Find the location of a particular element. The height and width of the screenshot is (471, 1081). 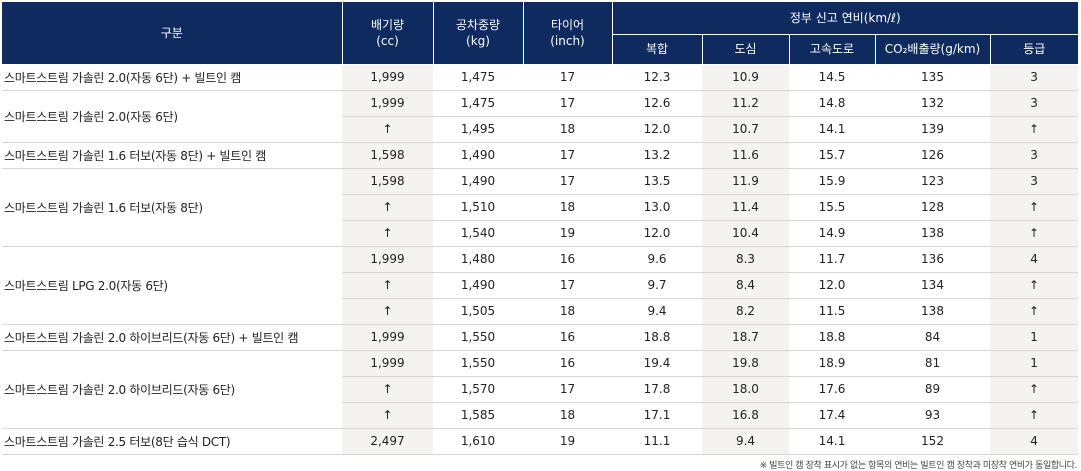

cell-combined: 9.7 is located at coordinates (657, 285).